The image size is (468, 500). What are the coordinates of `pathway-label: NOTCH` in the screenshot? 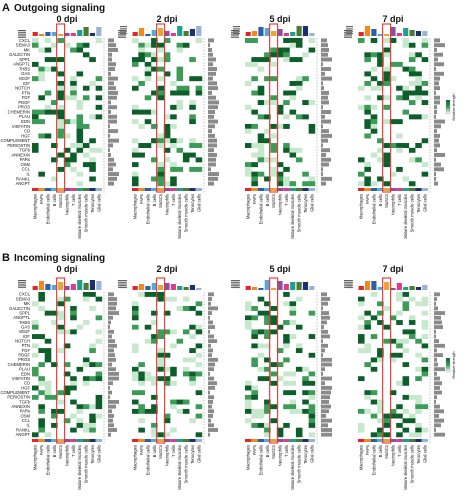 It's located at (22, 88).